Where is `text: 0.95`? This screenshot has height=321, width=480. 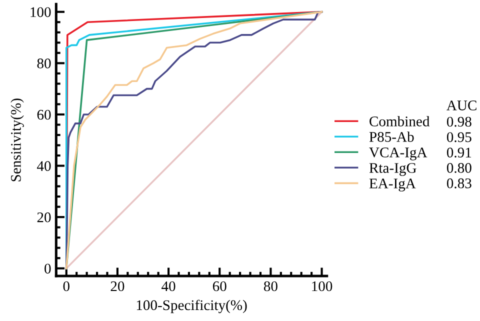 text: 0.95 is located at coordinates (459, 137).